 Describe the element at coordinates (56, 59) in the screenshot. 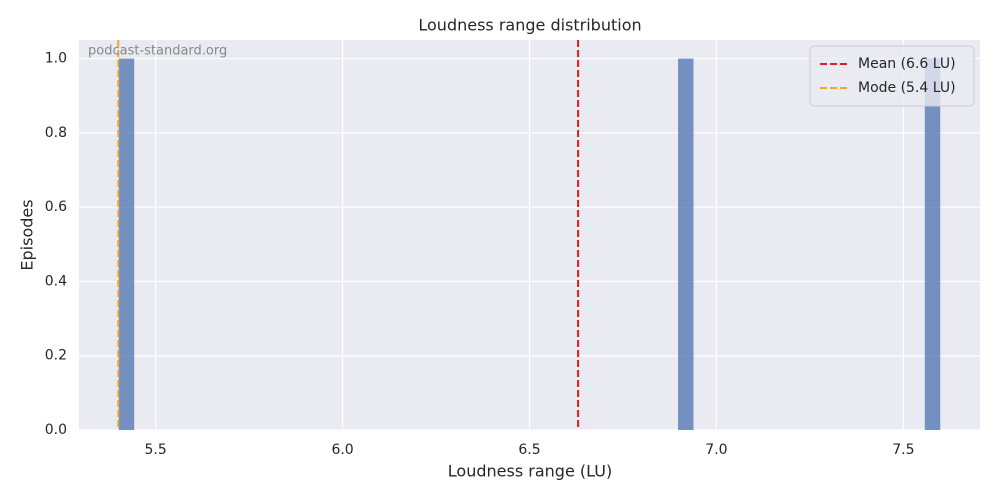

I see `y-tick-label: 1.0` at that location.